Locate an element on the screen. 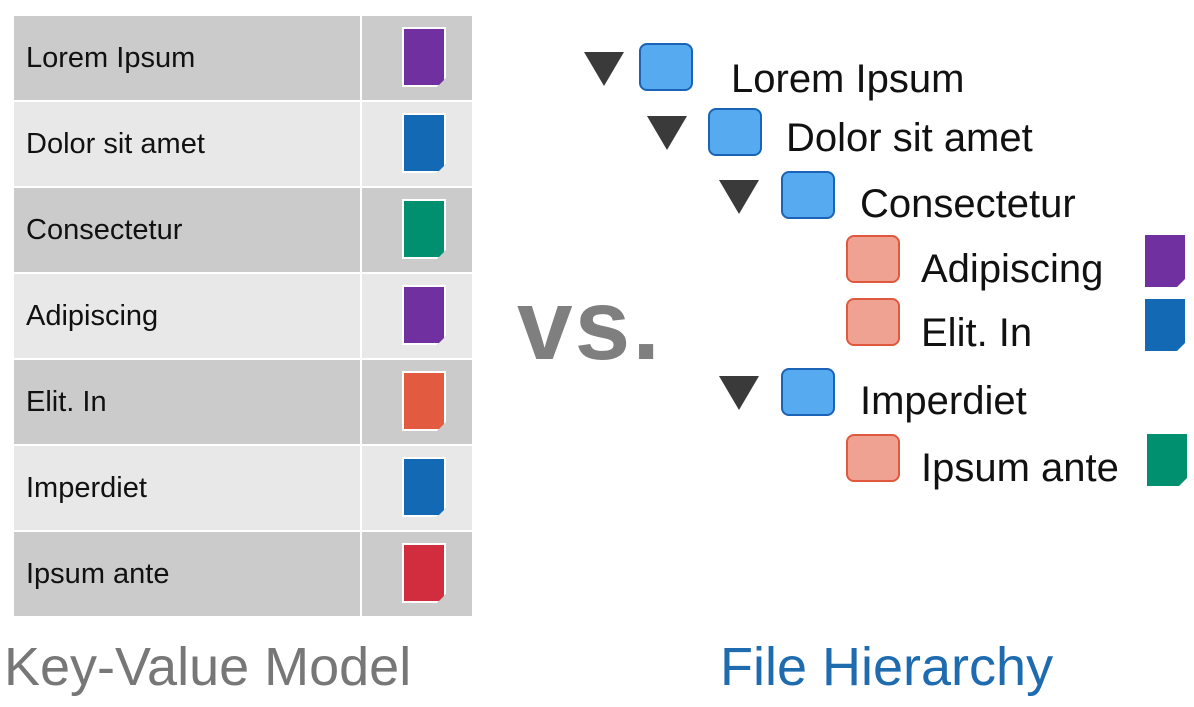 This screenshot has width=1194, height=707. key-value-caption: Key-Value Model is located at coordinates (208, 667).